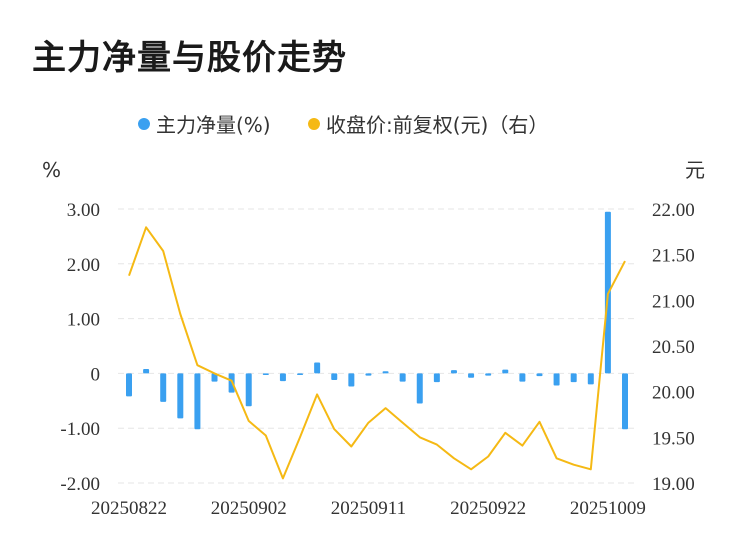 Image resolution: width=750 pixels, height=558 pixels. What do you see at coordinates (83, 320) in the screenshot?
I see `left-tick-label: 1.00` at bounding box center [83, 320].